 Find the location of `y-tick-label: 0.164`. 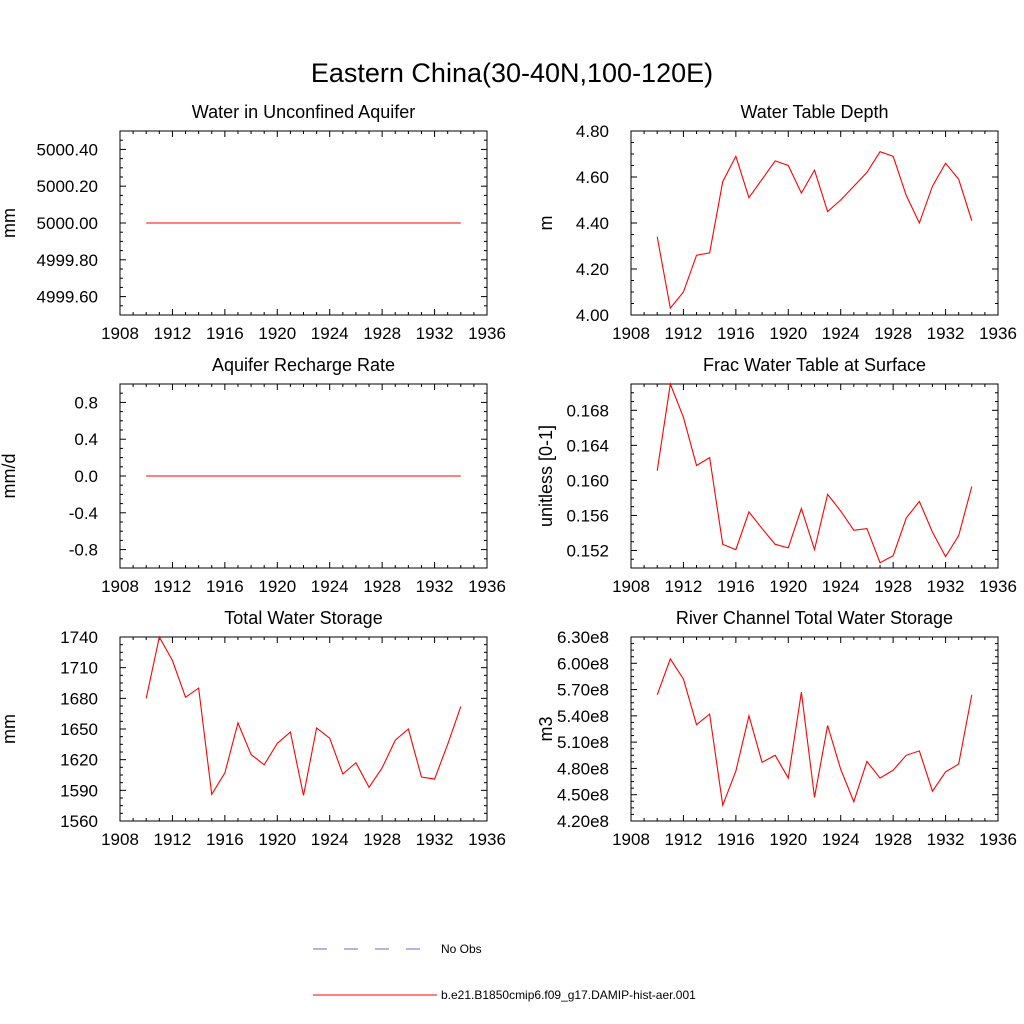

y-tick-label: 0.164 is located at coordinates (587, 445).